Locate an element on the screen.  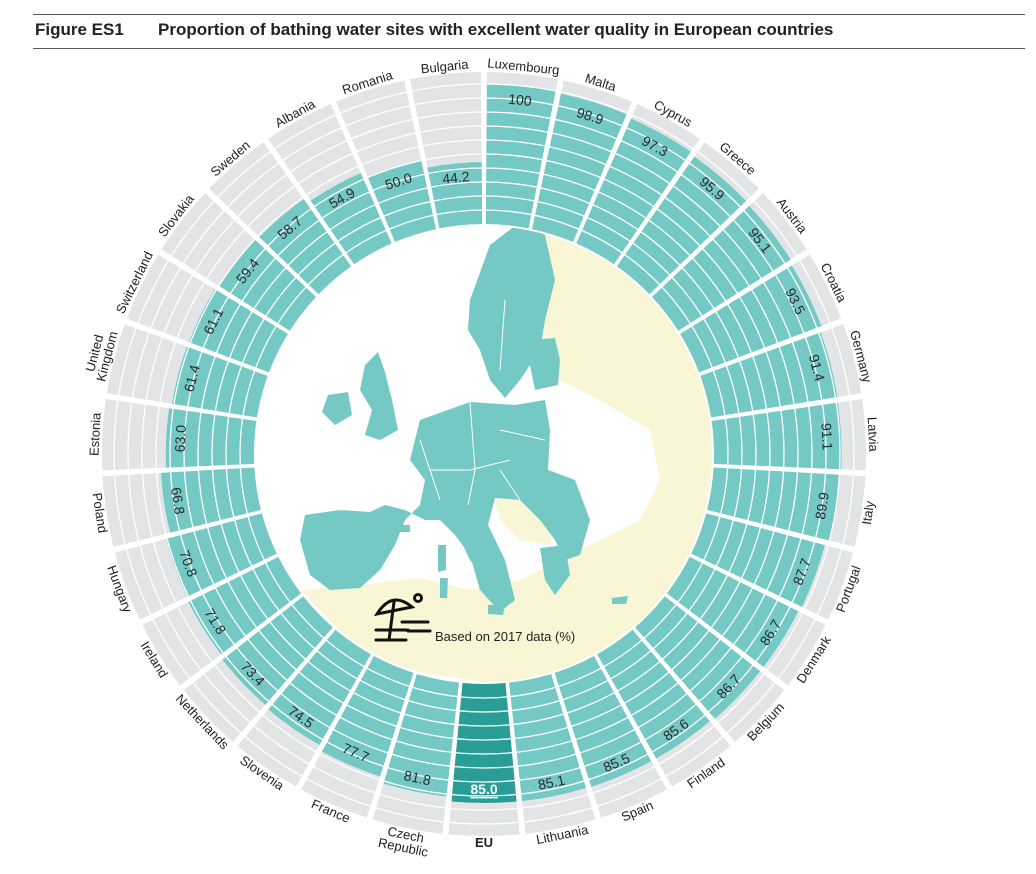
value-label-romania: 50.0 is located at coordinates (398, 180).